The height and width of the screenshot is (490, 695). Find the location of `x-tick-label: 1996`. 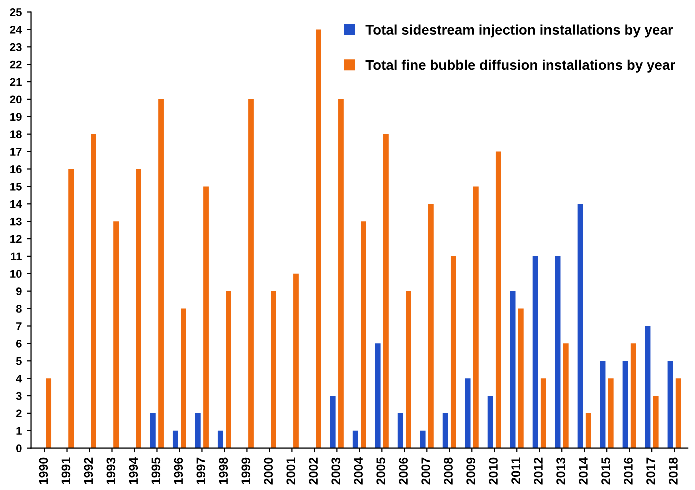

x-tick-label: 1996 is located at coordinates (179, 471).